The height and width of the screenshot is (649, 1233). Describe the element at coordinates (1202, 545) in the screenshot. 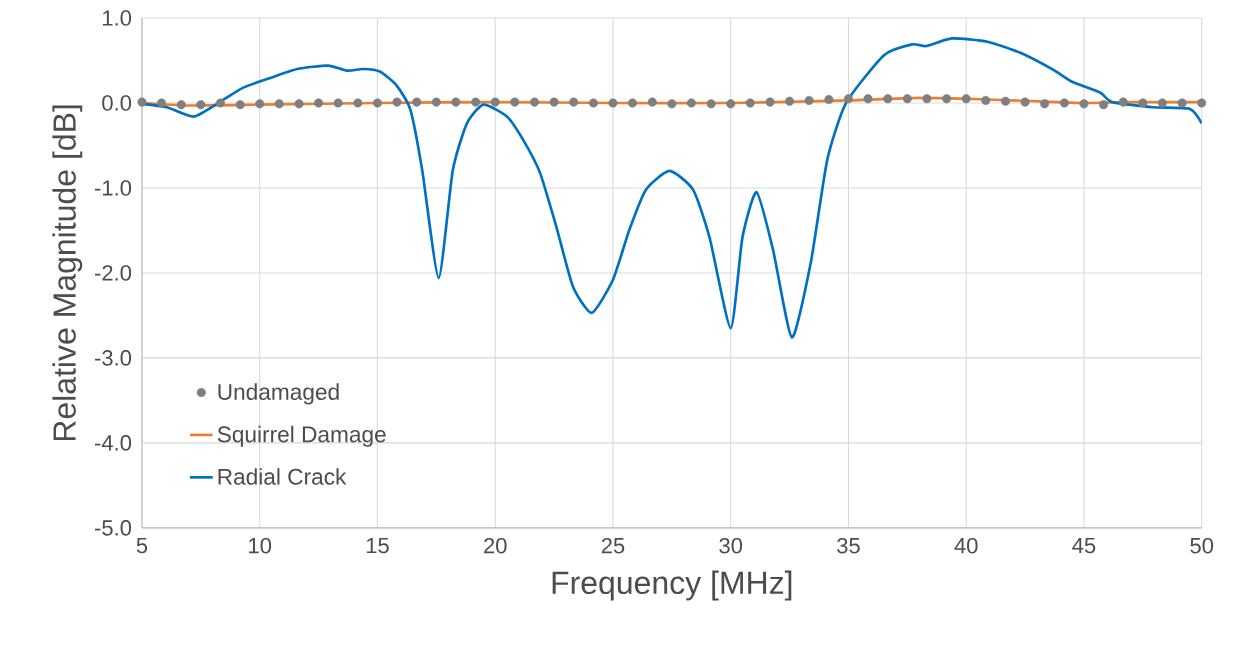

I see `x-tick-label: 50` at that location.